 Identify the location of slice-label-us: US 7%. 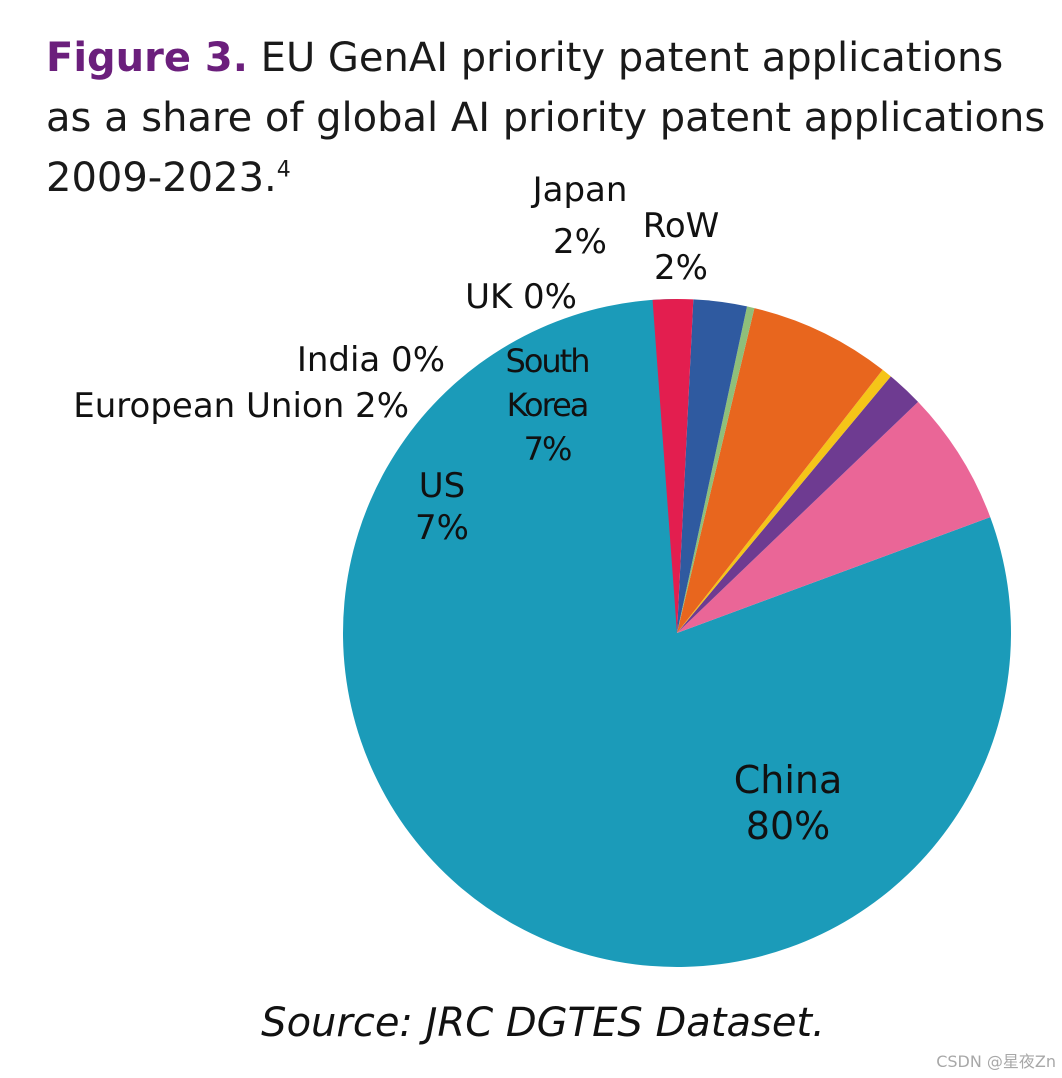
(442, 507).